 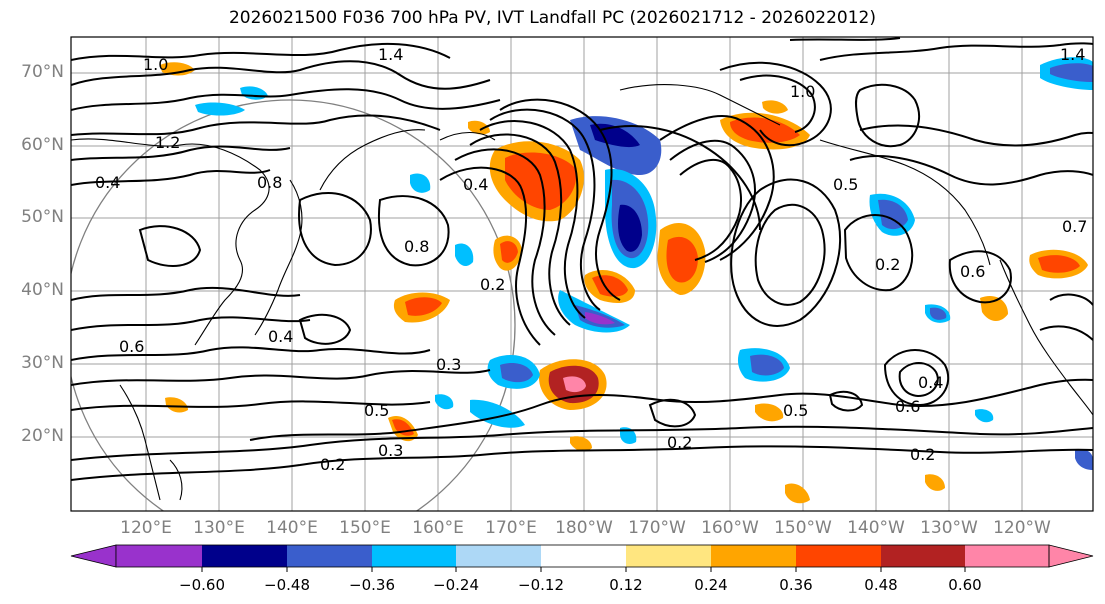 What do you see at coordinates (438, 528) in the screenshot?
I see `lon-label: 160°E` at bounding box center [438, 528].